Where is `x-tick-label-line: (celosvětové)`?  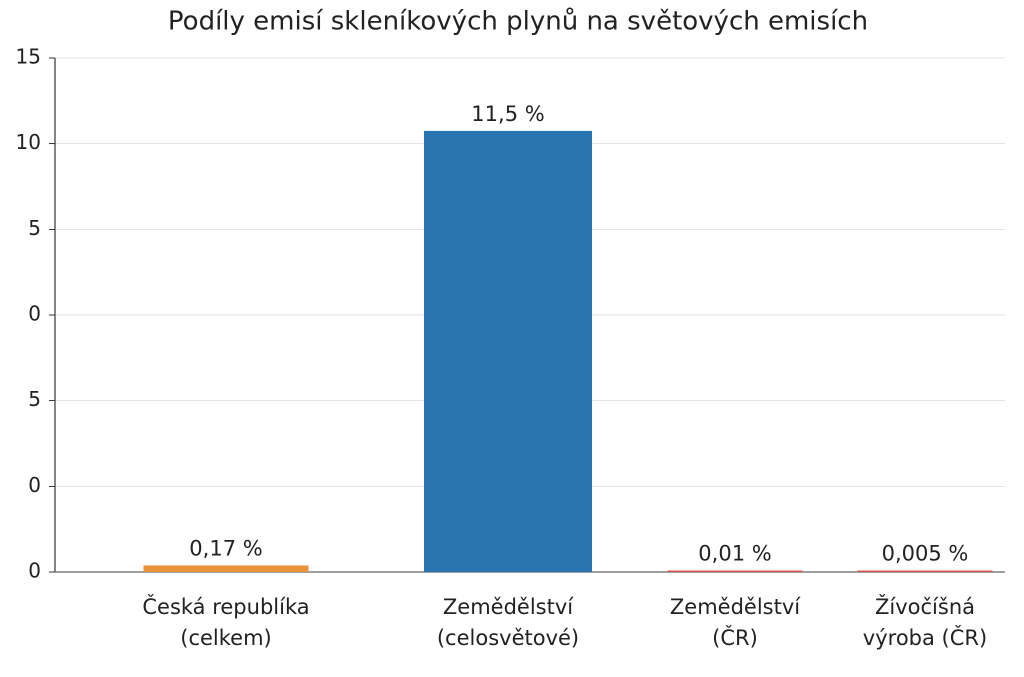
x-tick-label-line: (celosvětové) is located at coordinates (508, 638).